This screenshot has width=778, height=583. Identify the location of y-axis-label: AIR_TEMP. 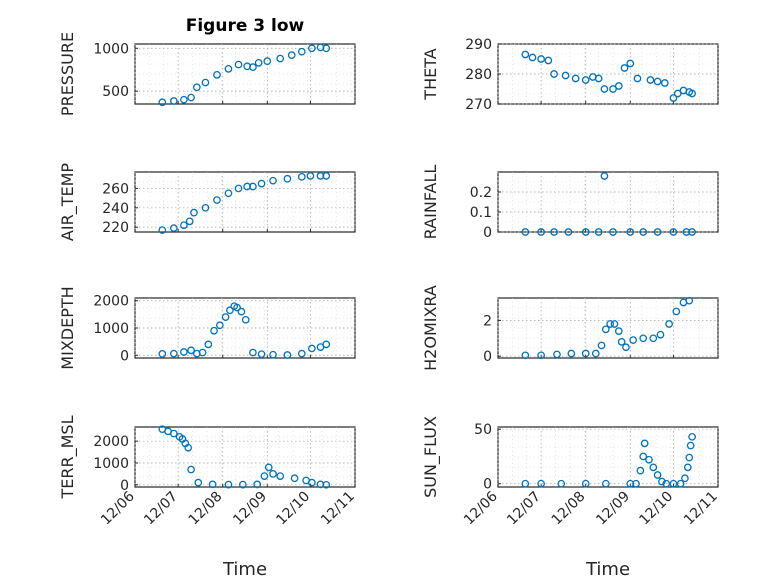
(68, 202).